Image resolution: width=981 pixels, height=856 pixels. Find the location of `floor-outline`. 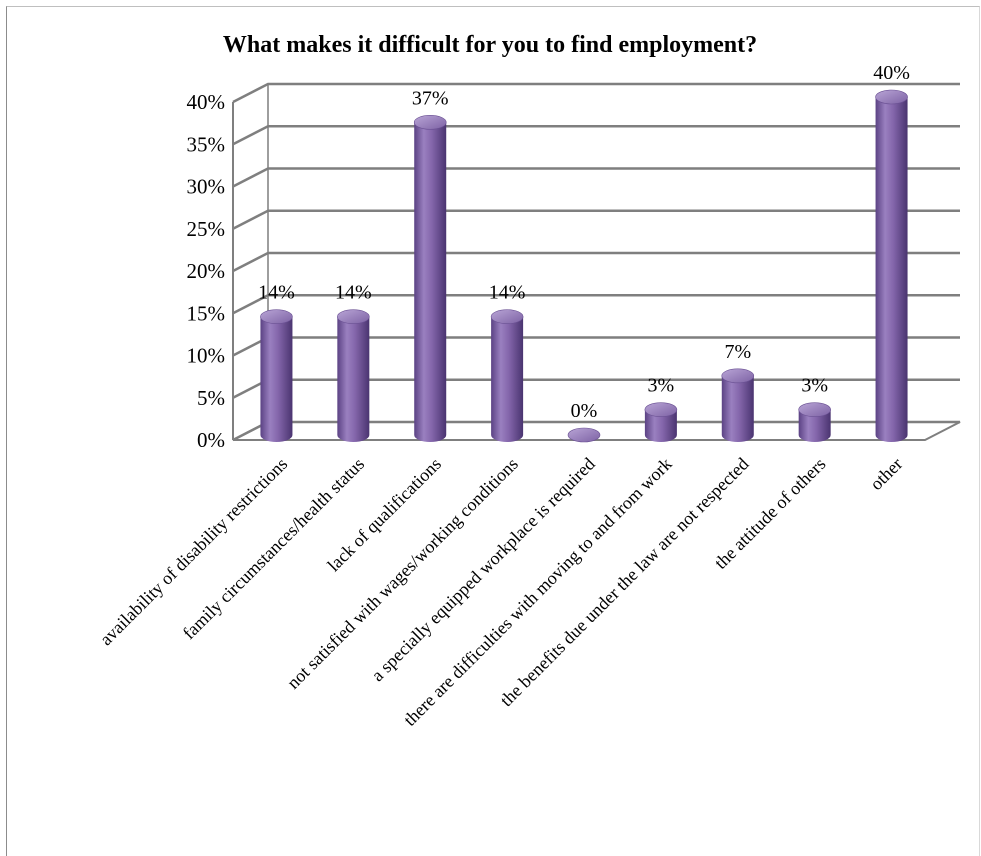

floor-outline is located at coordinates (596, 431).